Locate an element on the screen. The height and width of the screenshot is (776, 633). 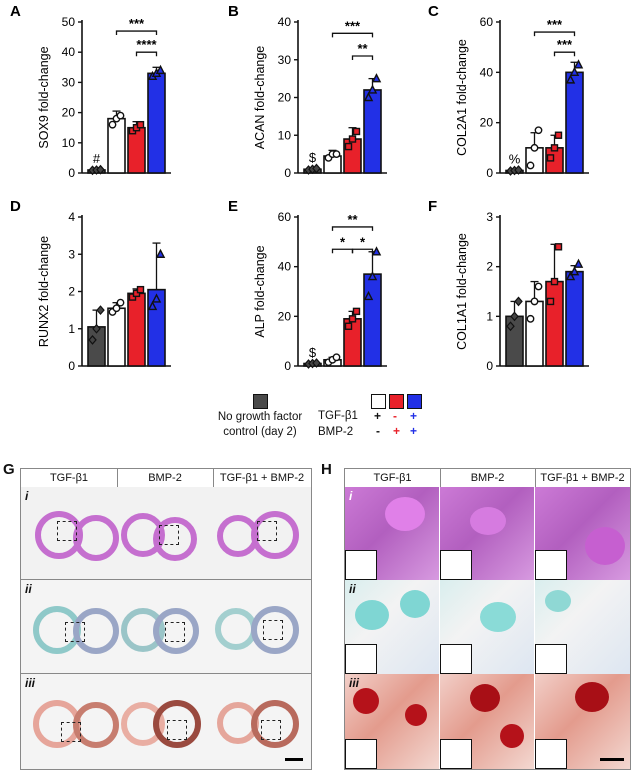
g-i-pellet-1b is located at coordinates (96, 538).